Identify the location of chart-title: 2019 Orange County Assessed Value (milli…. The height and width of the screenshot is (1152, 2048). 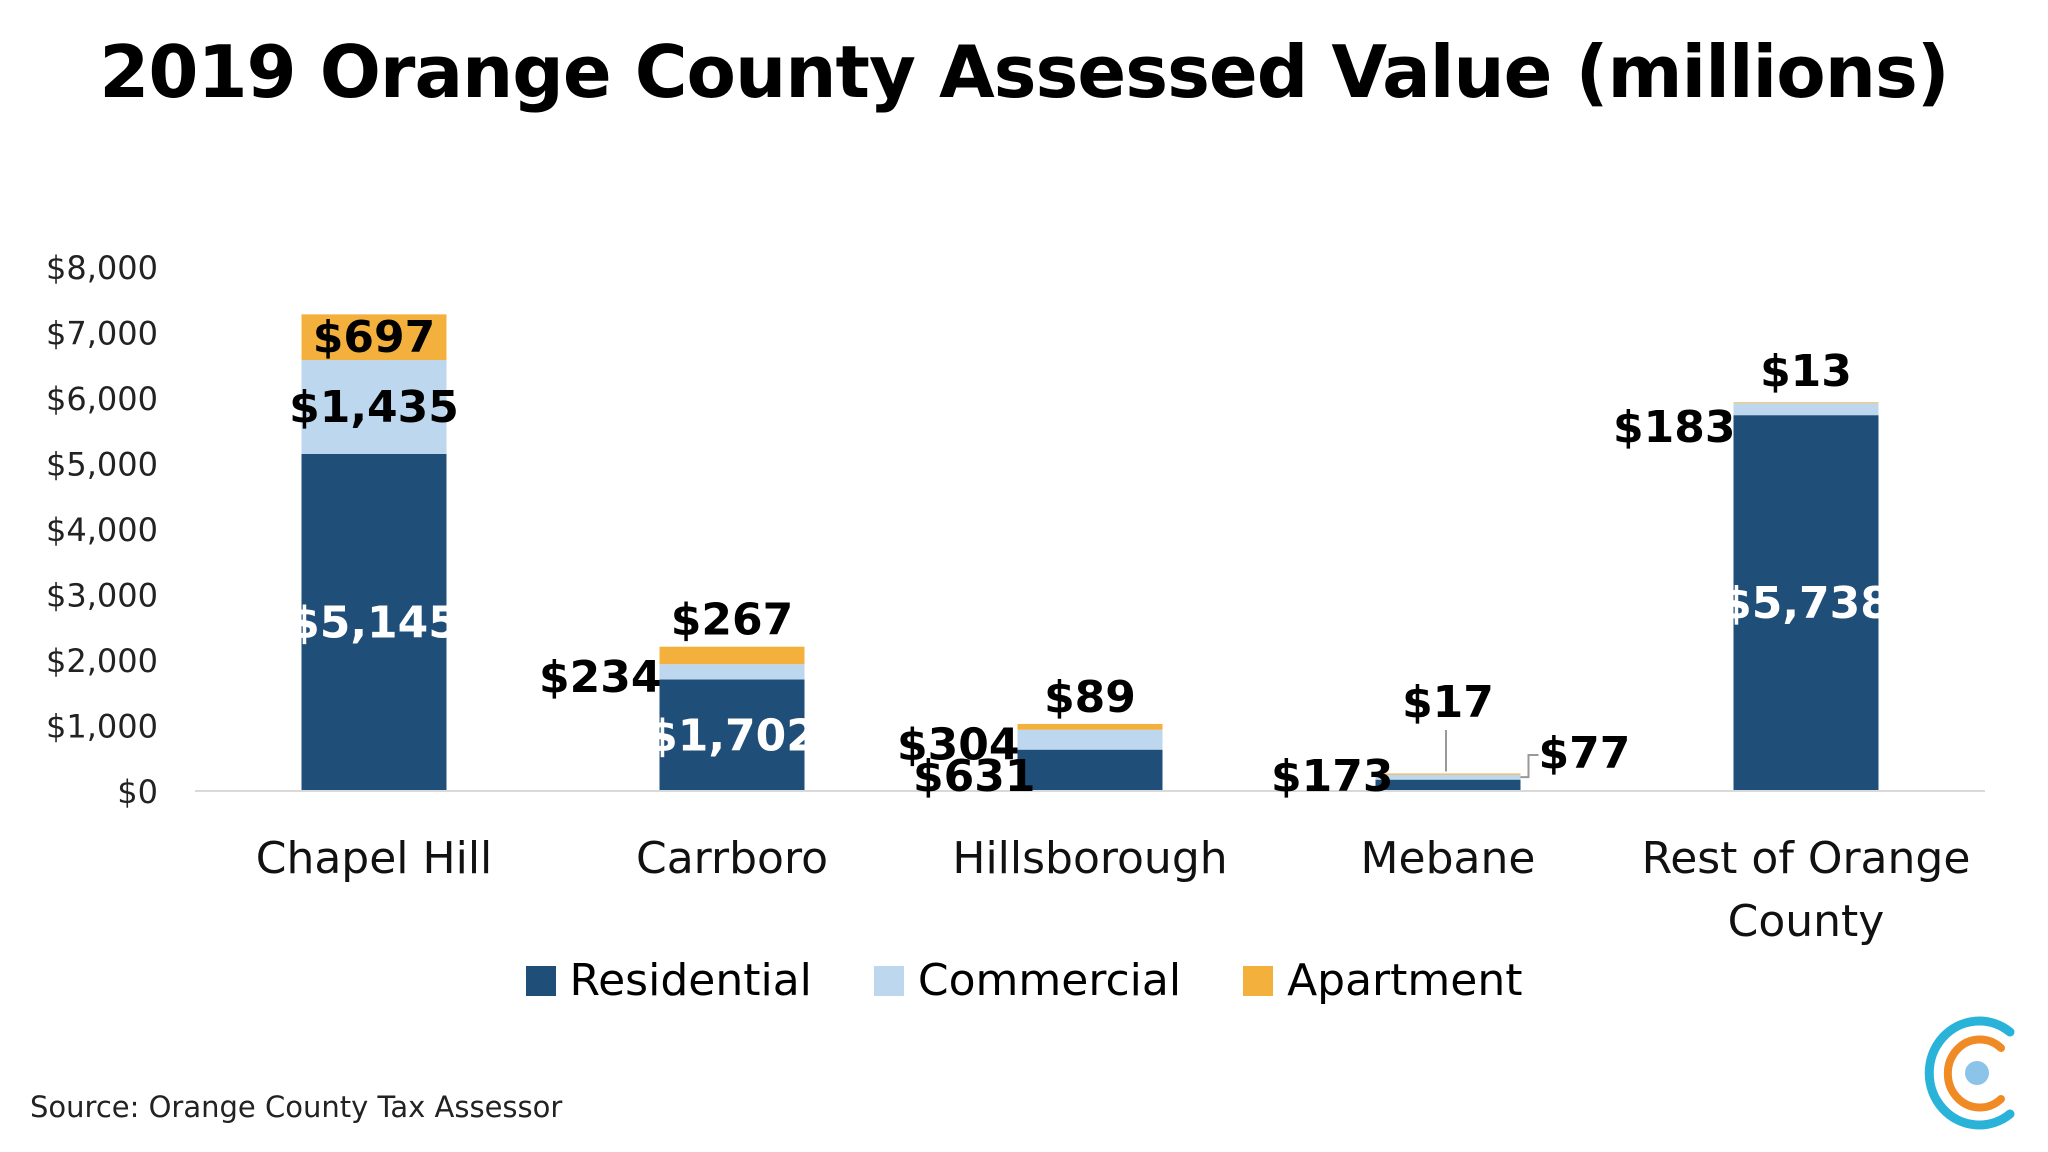
(1024, 72).